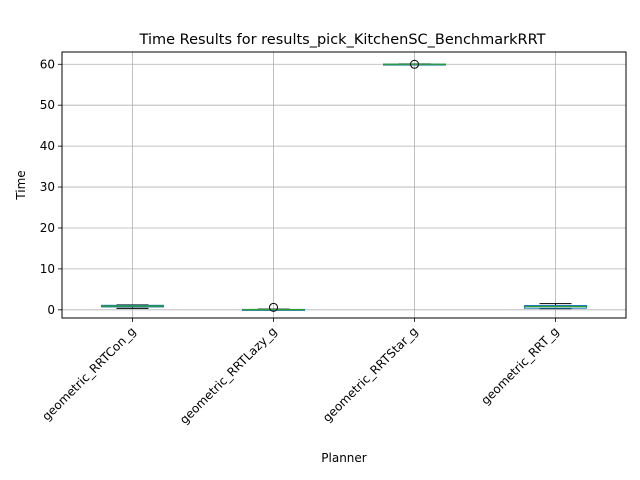  What do you see at coordinates (519, 365) in the screenshot?
I see `x-tick-label: geometric_RRT_g` at bounding box center [519, 365].